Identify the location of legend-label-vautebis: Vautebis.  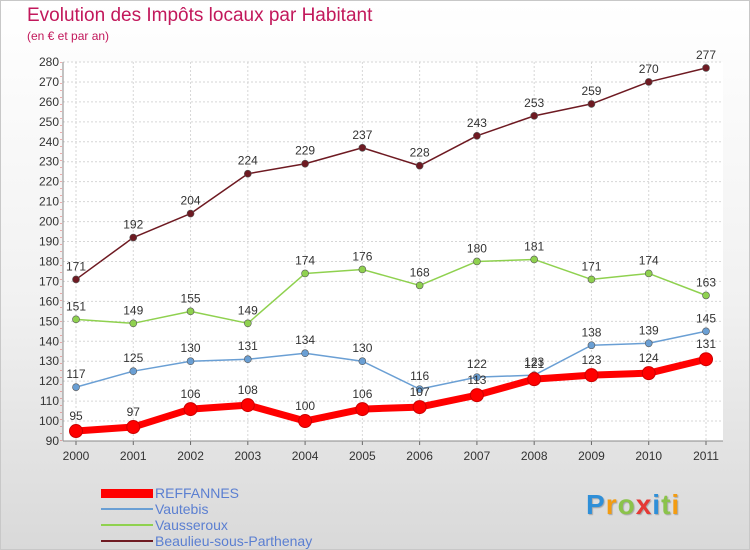
(182, 509).